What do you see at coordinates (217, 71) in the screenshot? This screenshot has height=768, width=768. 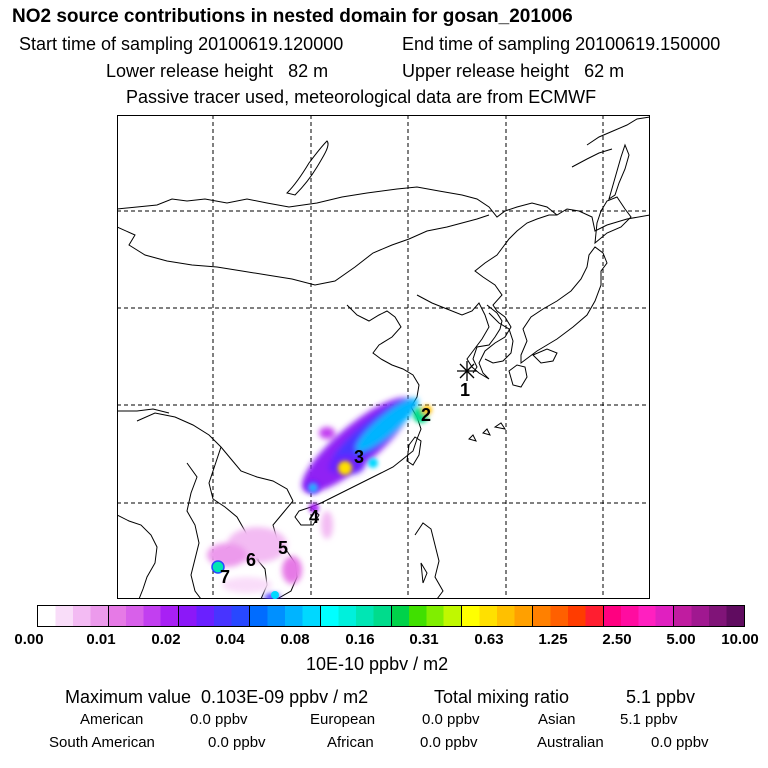 I see `lower-release-height-label: Lower release height 82 m` at bounding box center [217, 71].